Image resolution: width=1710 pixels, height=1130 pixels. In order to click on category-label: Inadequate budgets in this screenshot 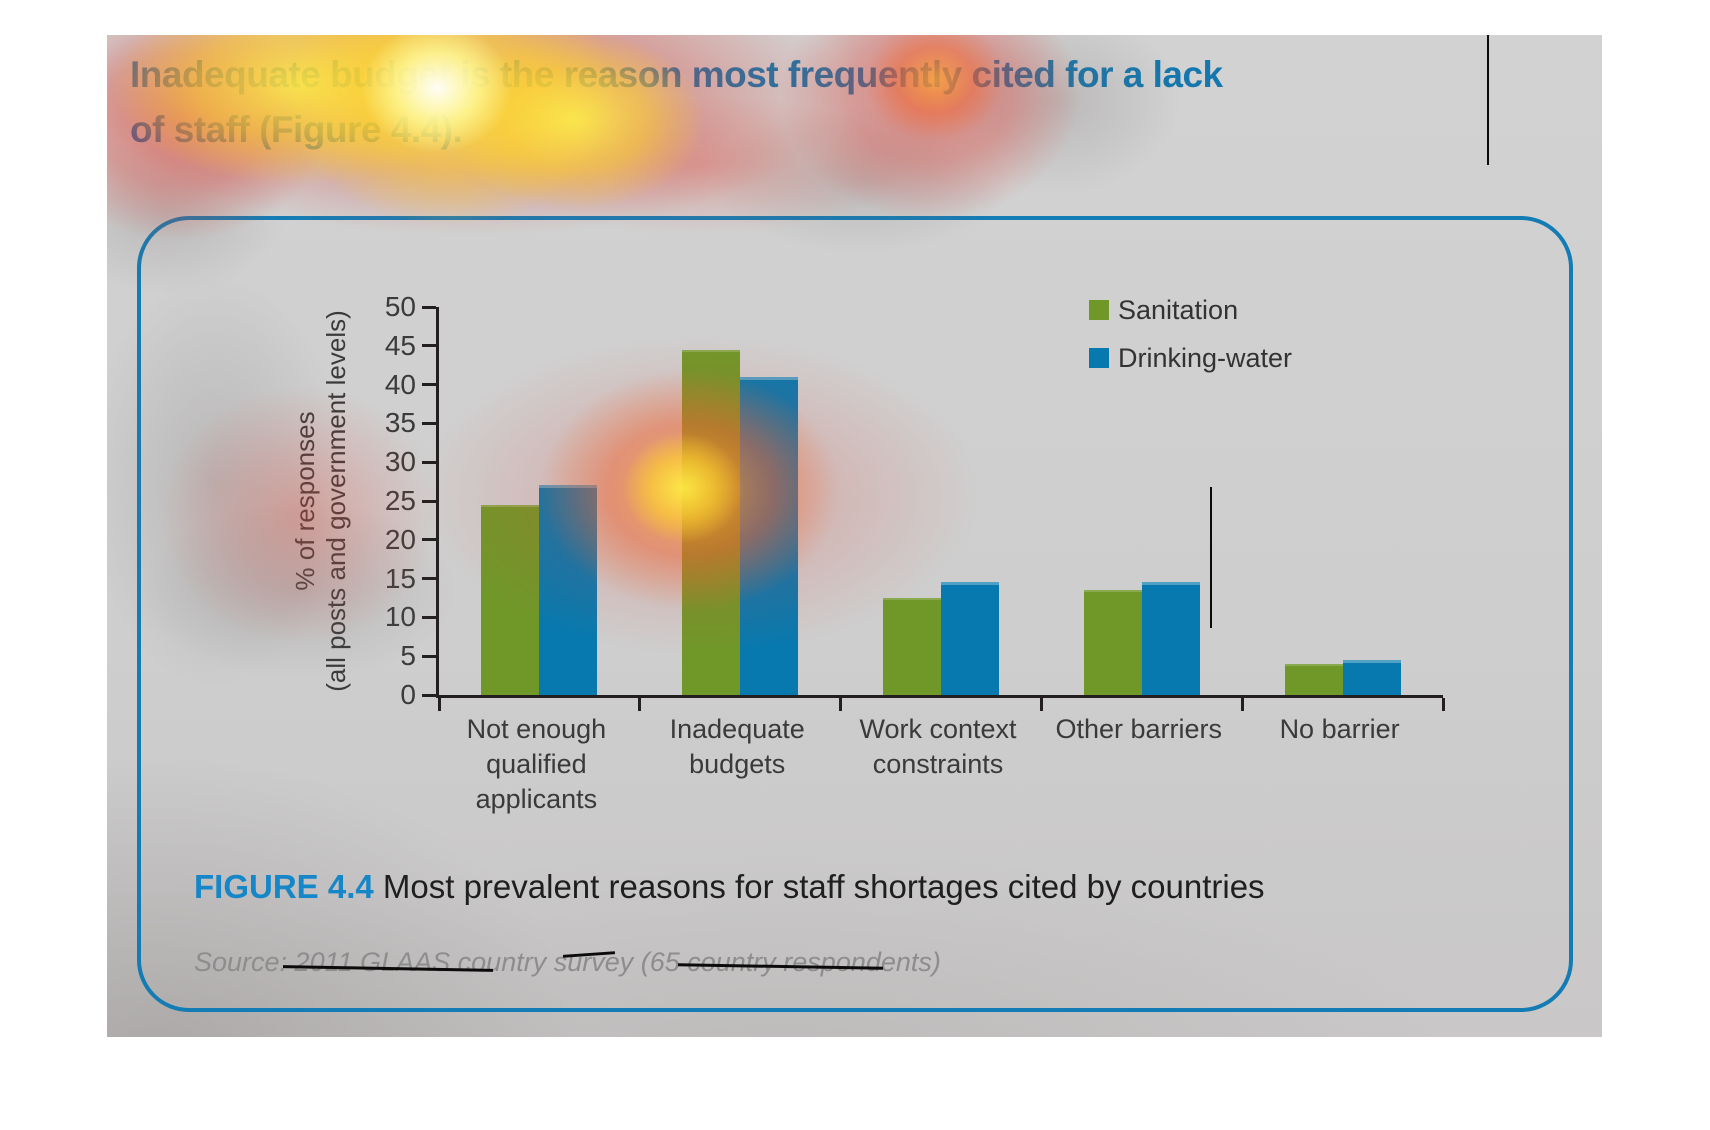, I will do `click(737, 746)`.